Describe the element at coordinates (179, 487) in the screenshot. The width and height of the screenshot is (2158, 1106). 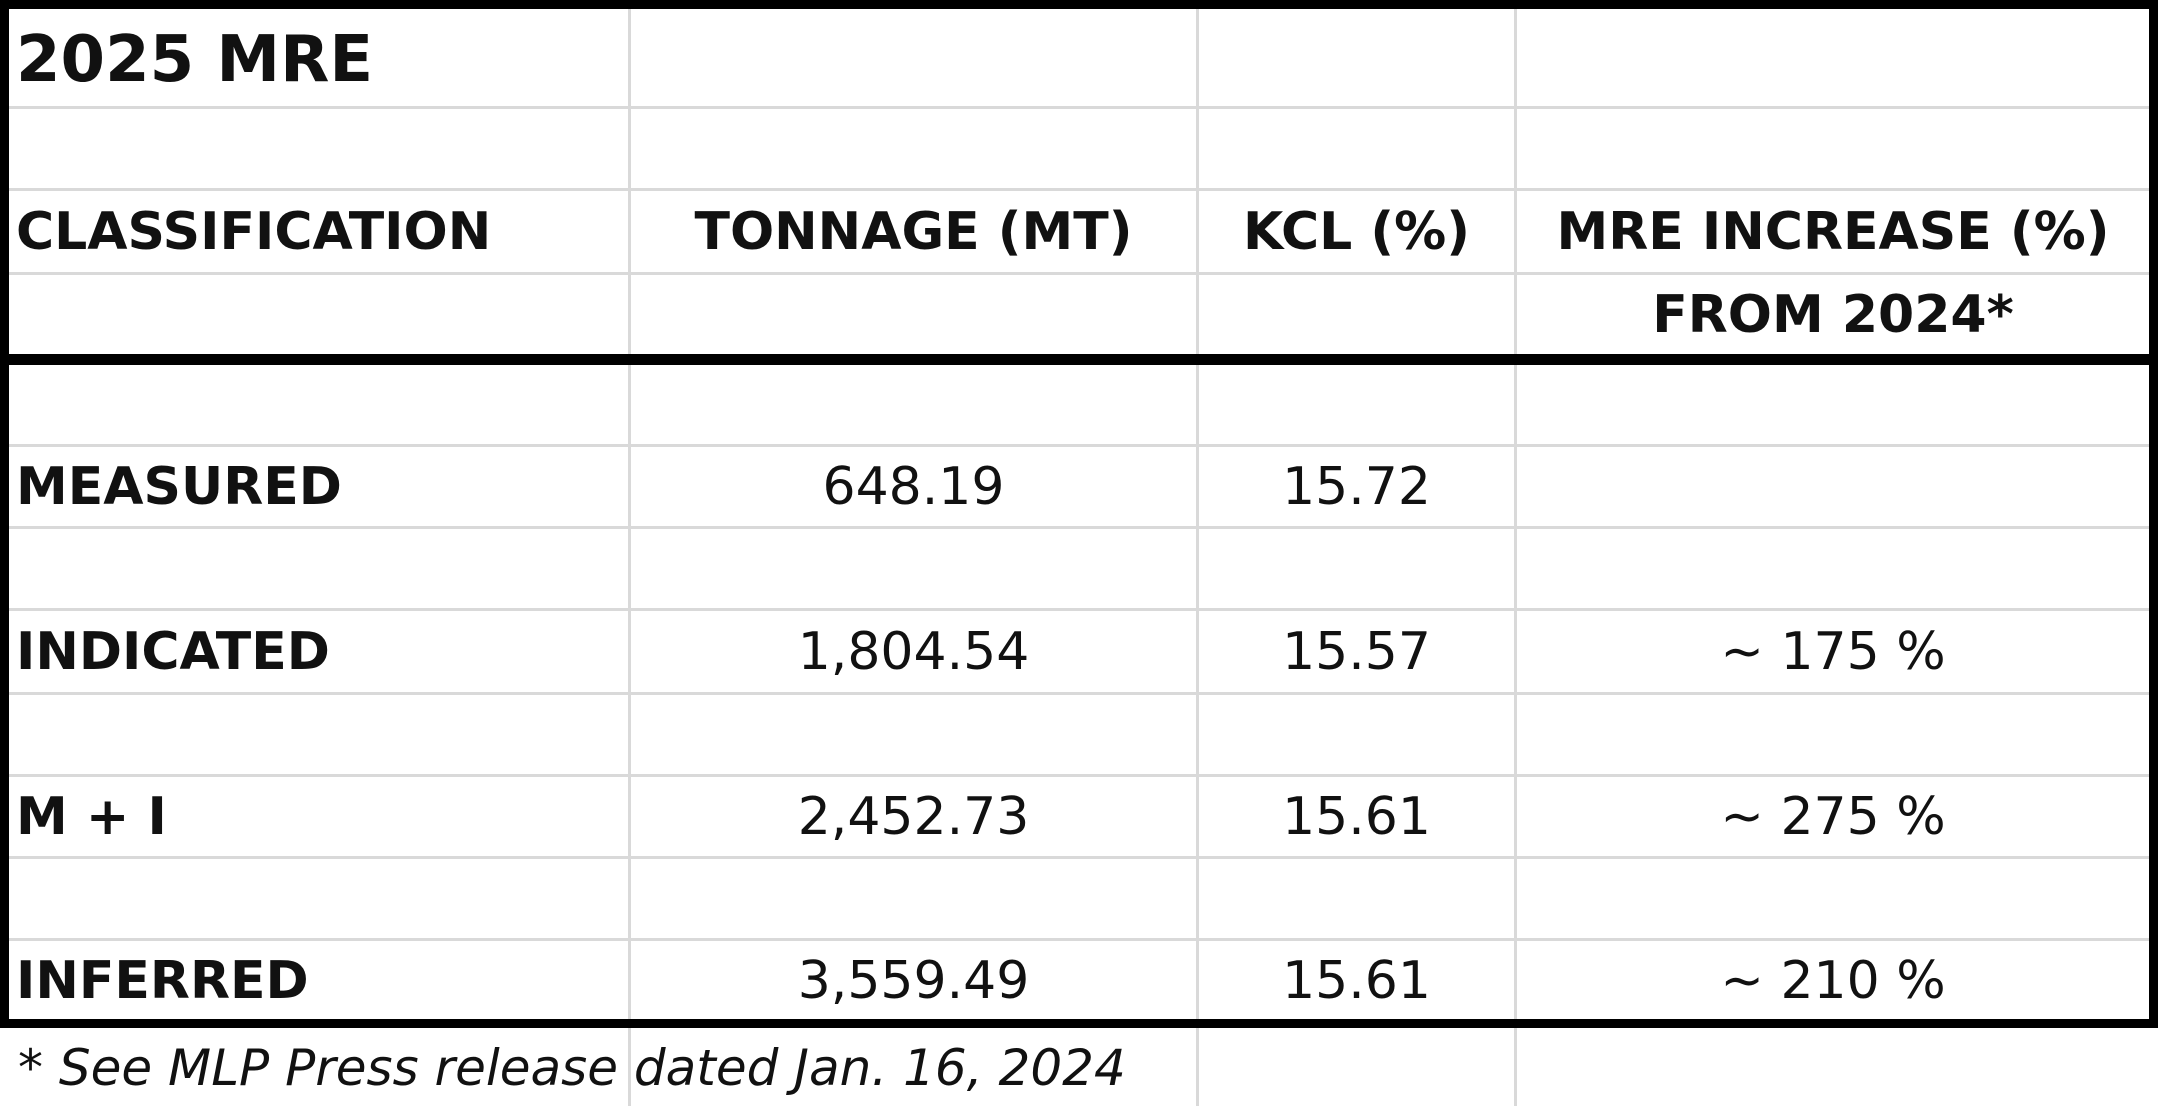
I see `row-classification: MEASURED` at that location.